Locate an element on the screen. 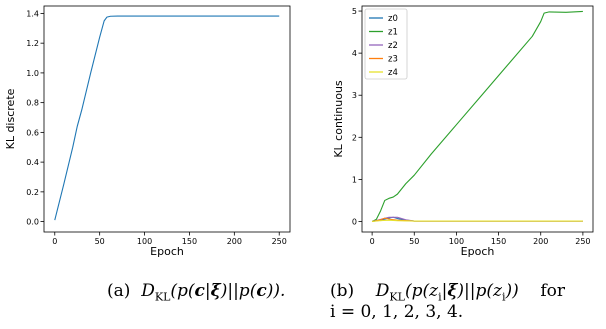 The width and height of the screenshot is (606, 329). legend-label-z2: z2 is located at coordinates (393, 46).